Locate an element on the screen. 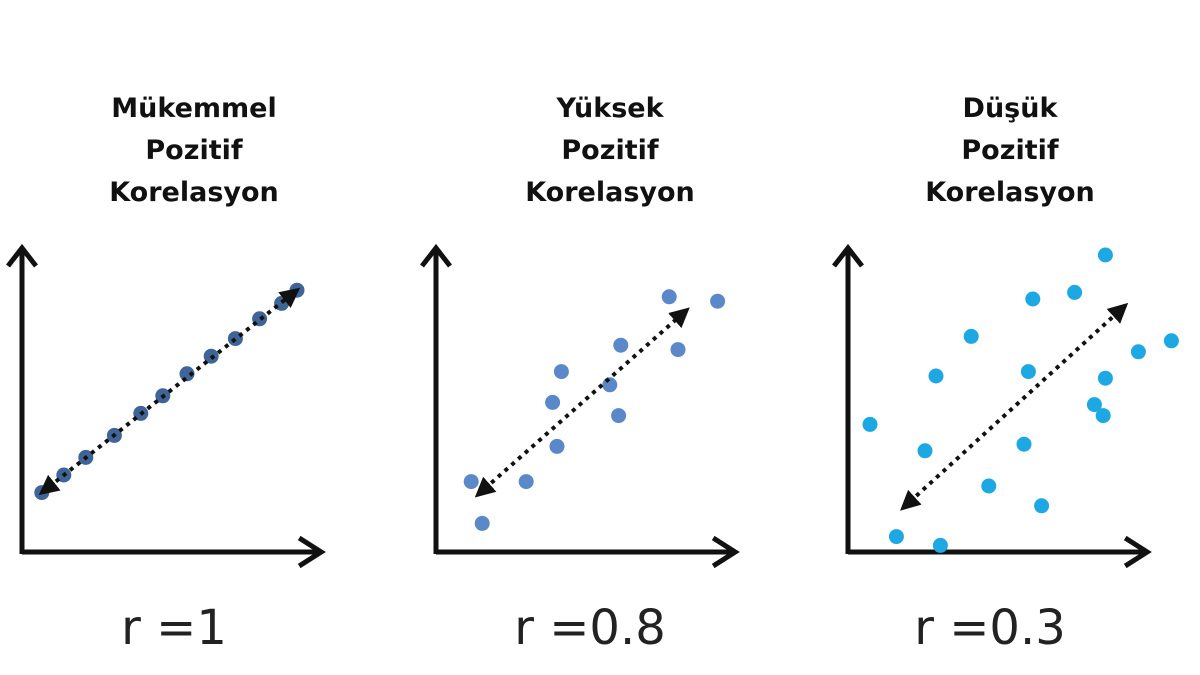  panel-title: Mükemmel Pozitif Korelasyon is located at coordinates (197, 151).